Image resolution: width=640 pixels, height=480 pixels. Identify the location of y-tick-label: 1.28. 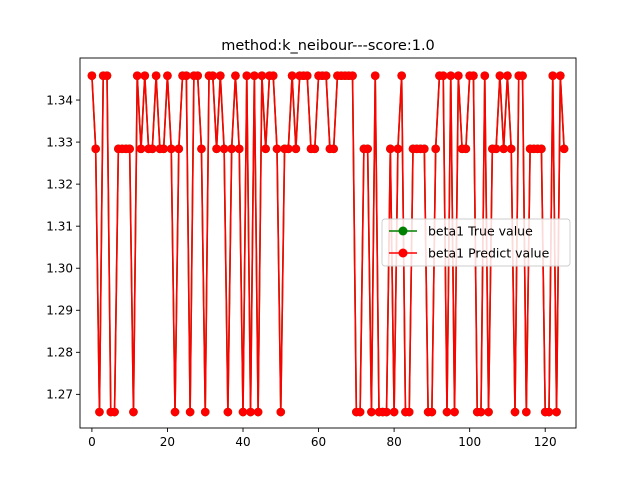
(59, 353).